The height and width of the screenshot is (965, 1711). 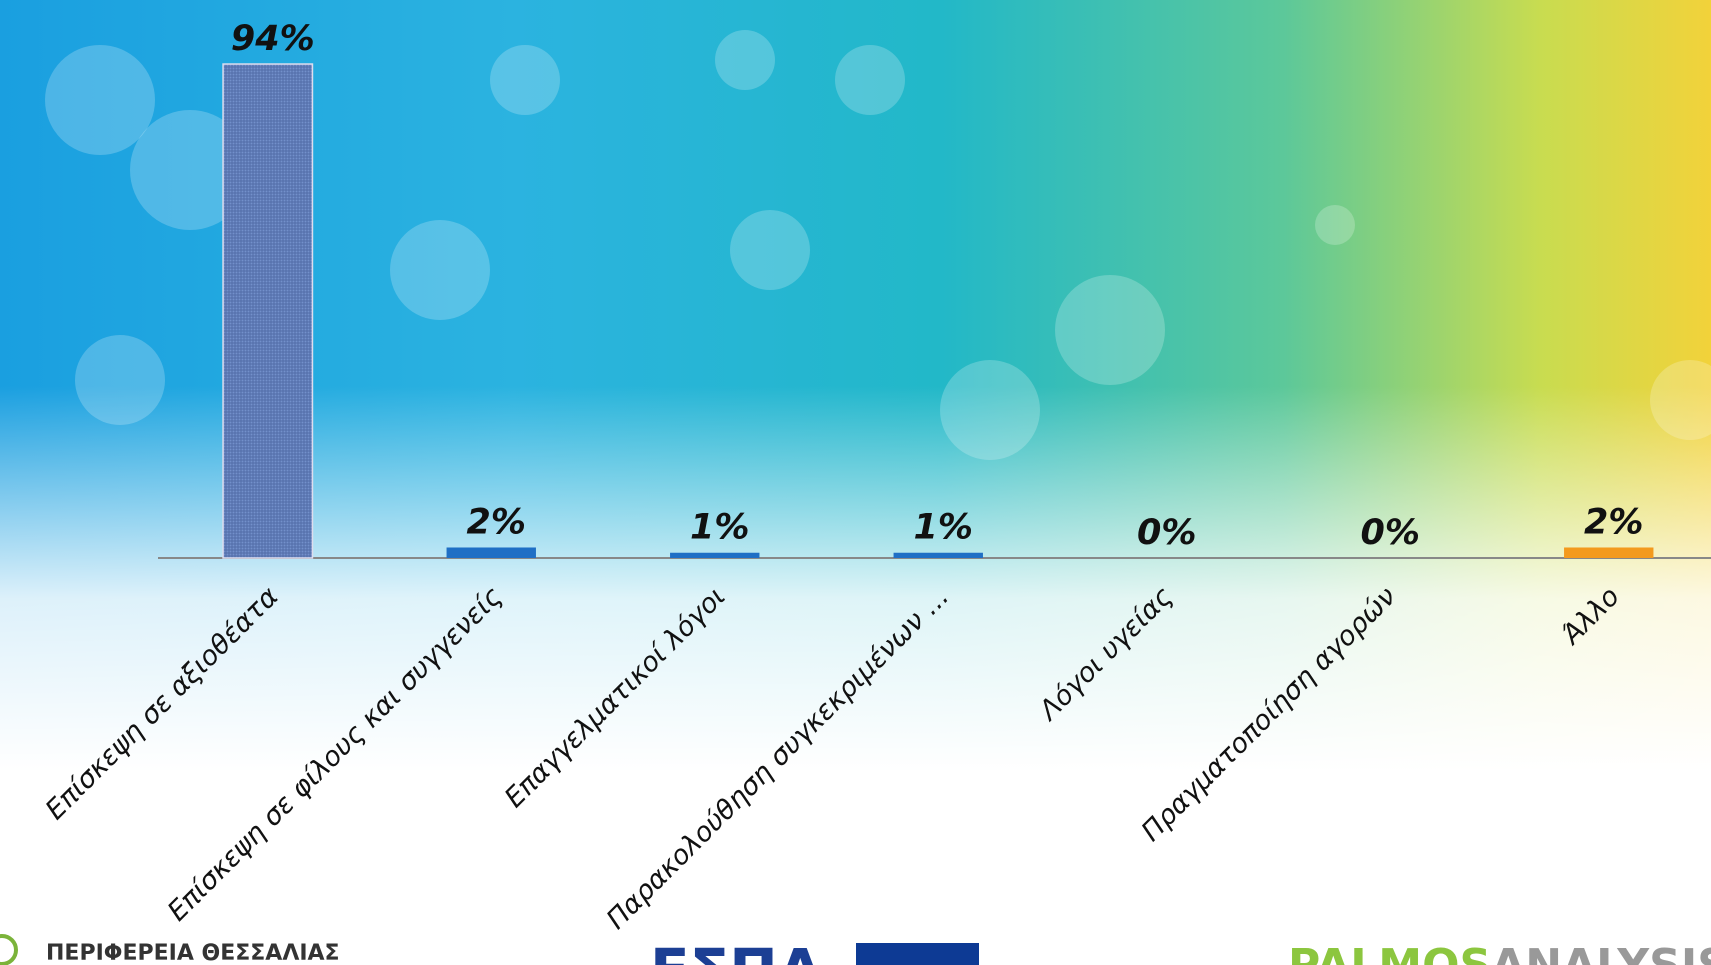 What do you see at coordinates (917, 954) in the screenshot?
I see `eu-flag` at bounding box center [917, 954].